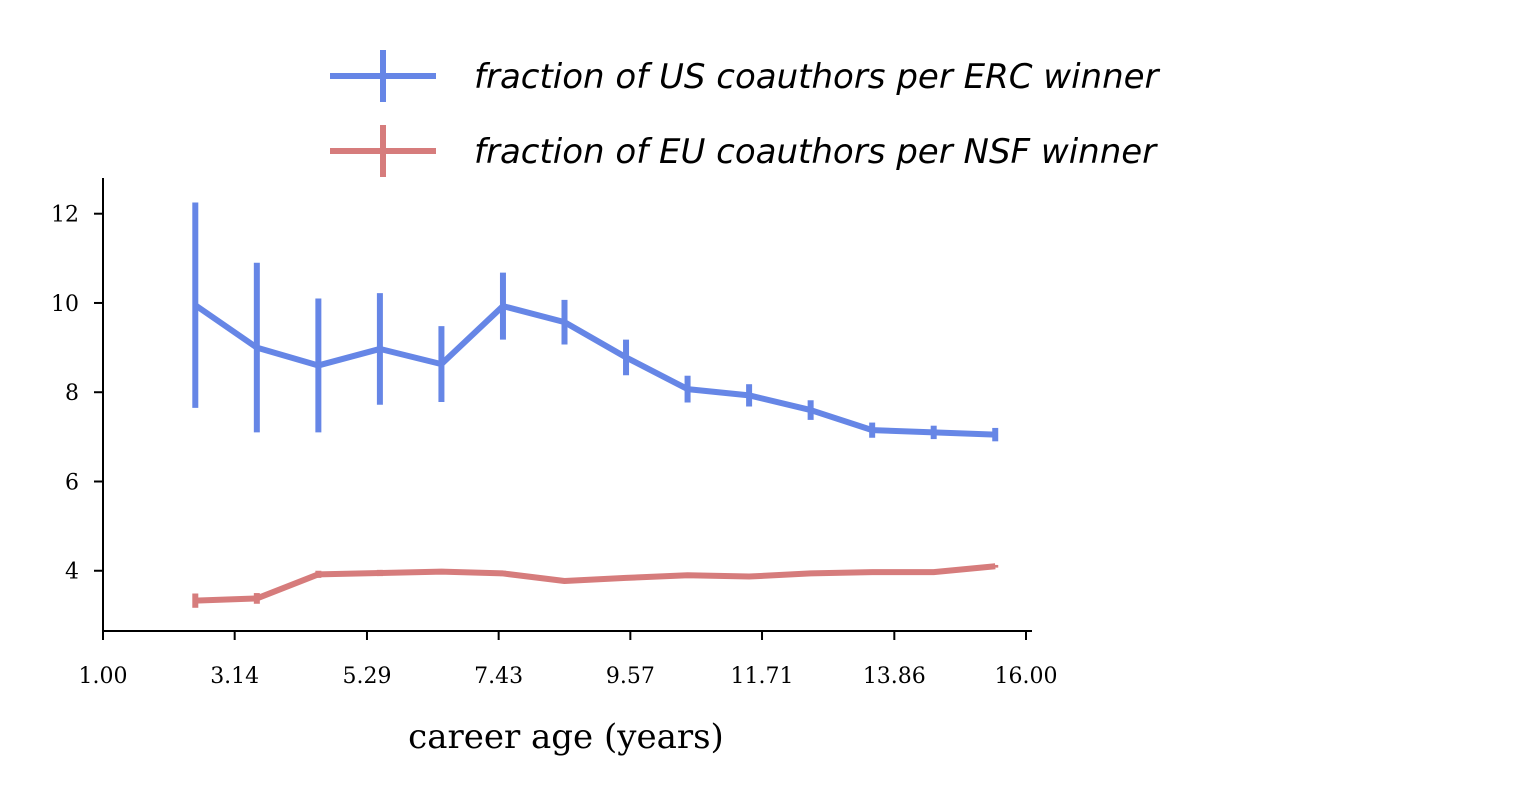 This screenshot has height=789, width=1536. Describe the element at coordinates (894, 676) in the screenshot. I see `x-tick-label: 13.86` at that location.